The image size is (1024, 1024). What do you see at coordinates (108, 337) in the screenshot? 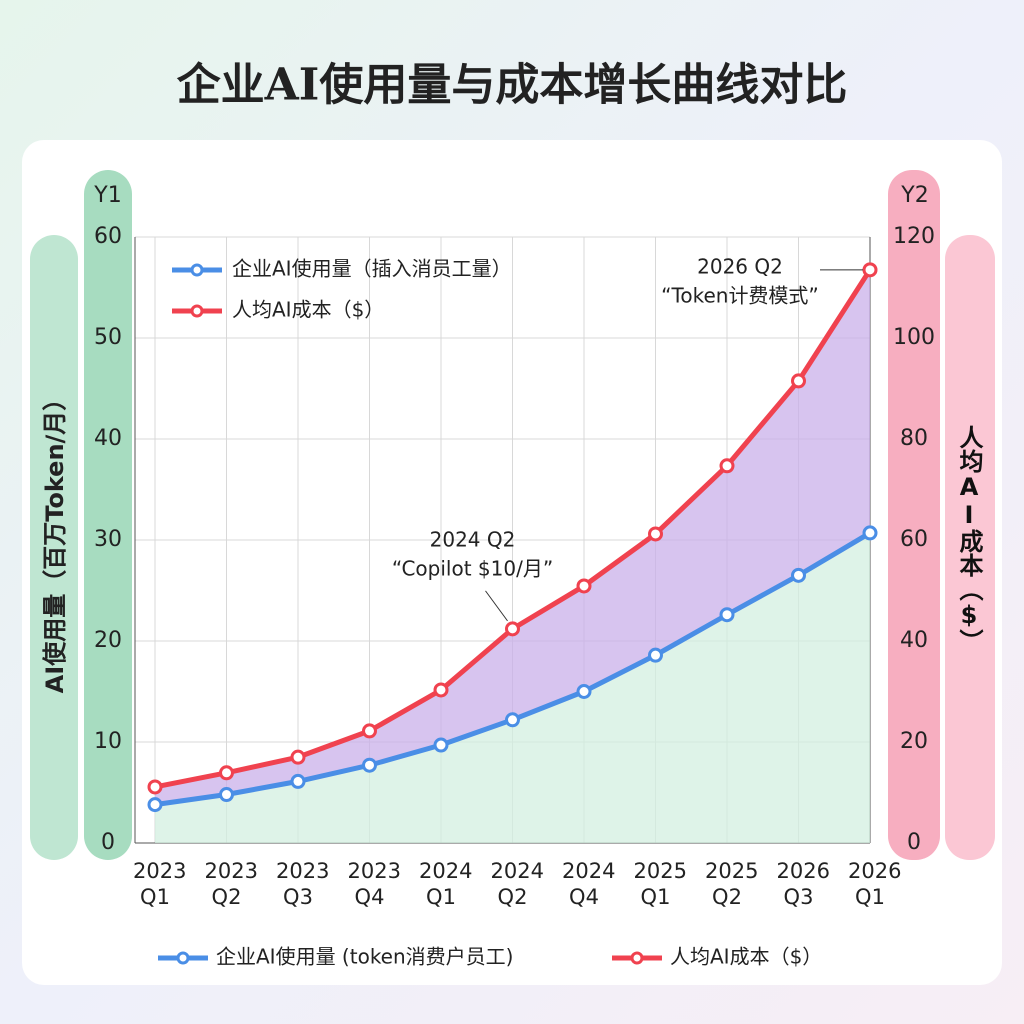
I see `y-tick-label: 50` at bounding box center [108, 337].